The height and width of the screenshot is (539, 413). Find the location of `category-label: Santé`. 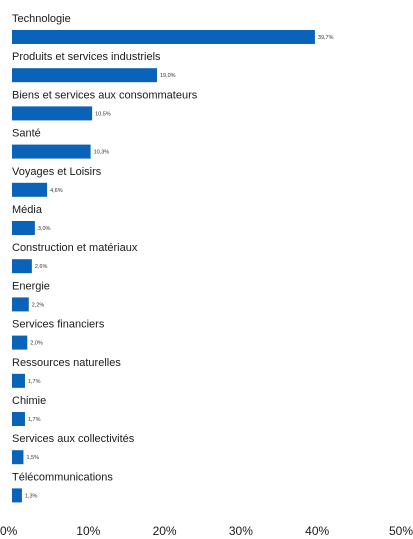

category-label: Santé is located at coordinates (26, 134).